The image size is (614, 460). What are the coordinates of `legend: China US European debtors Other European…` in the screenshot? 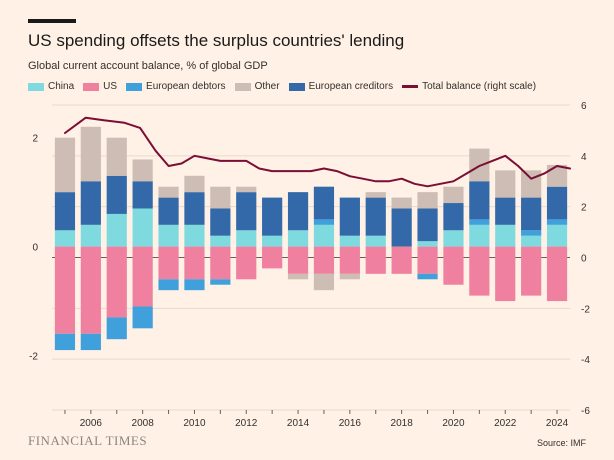 It's located at (286, 86).